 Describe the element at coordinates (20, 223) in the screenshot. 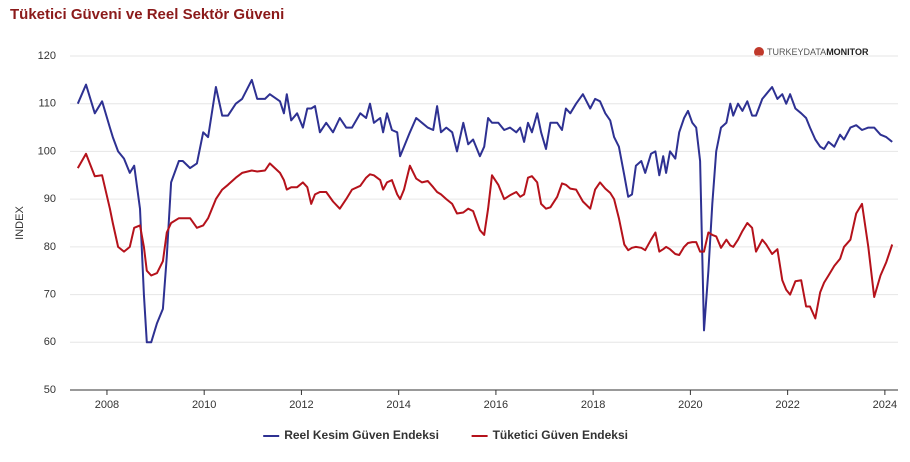

I see `y-axis-label: INDEX` at that location.